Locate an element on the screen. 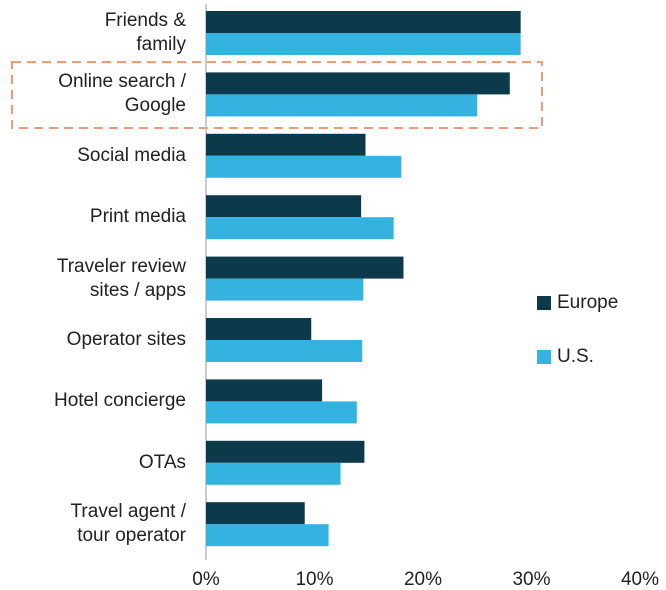  legend-label: Europe is located at coordinates (587, 302).